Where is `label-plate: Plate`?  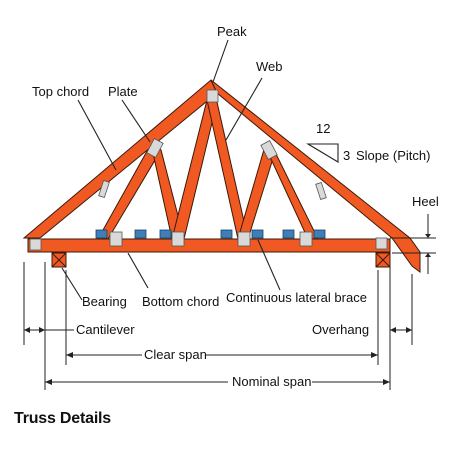
label-plate: Plate is located at coordinates (123, 91).